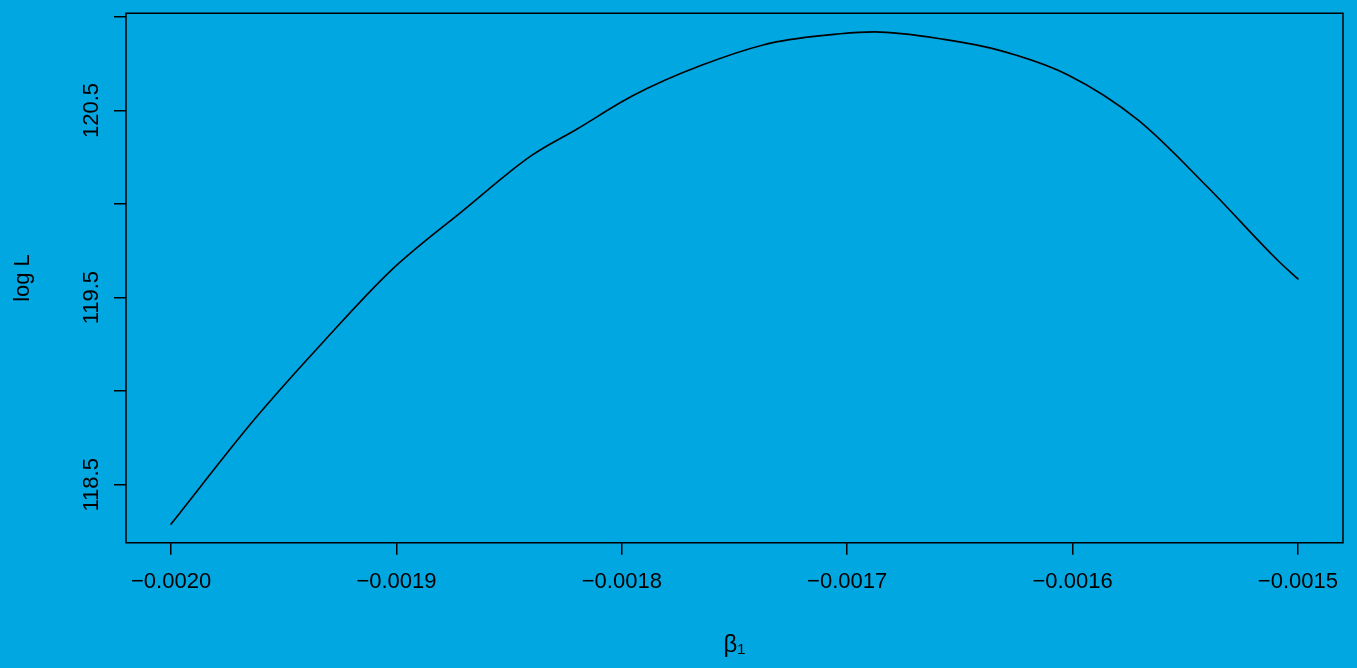 The width and height of the screenshot is (1357, 668). I want to click on x-axis-title: β₁, so click(734, 644).